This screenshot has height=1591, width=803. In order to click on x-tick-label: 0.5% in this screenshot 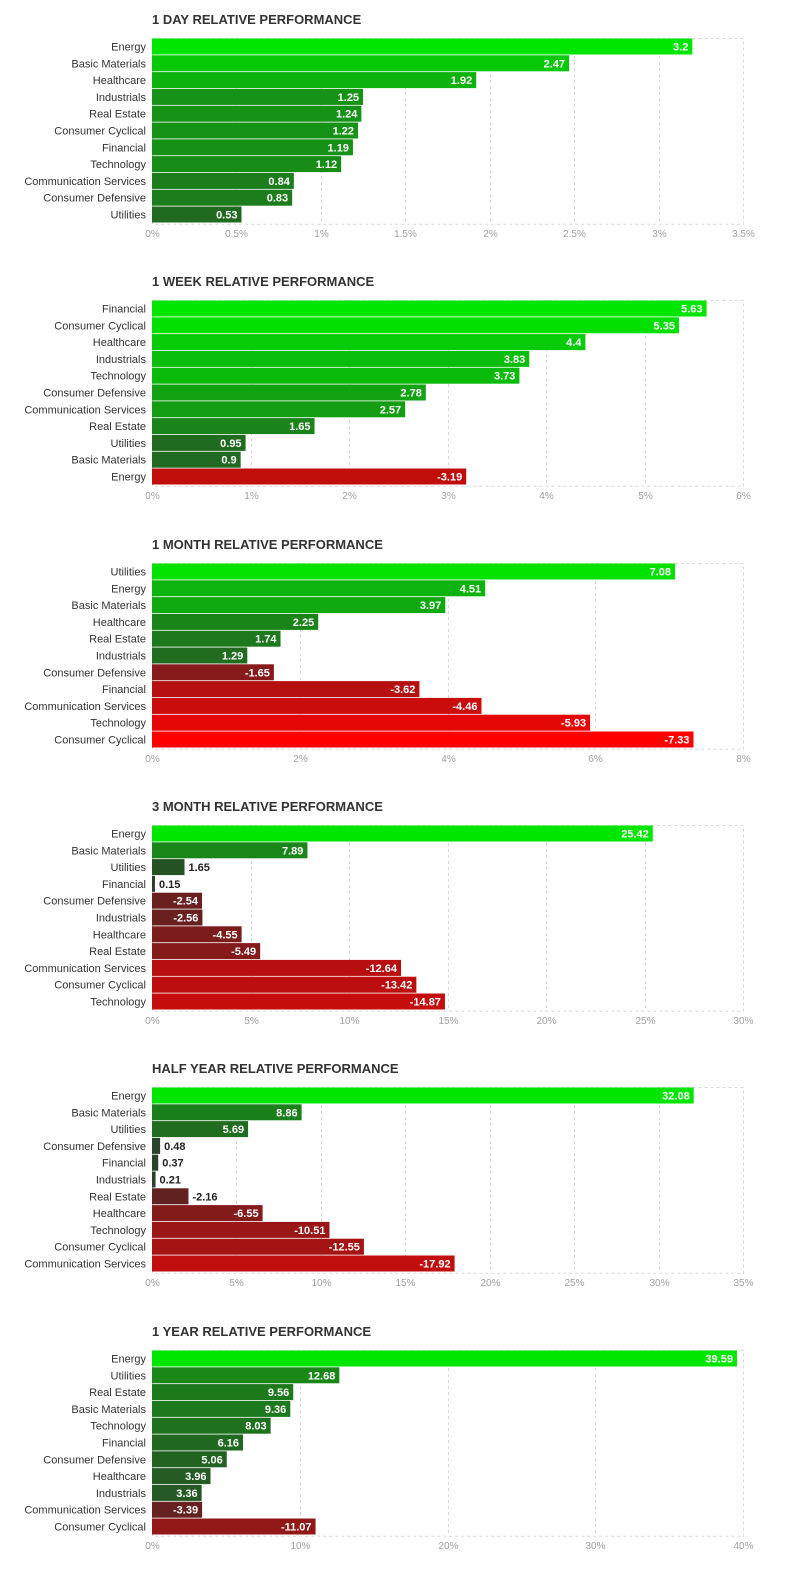, I will do `click(236, 234)`.